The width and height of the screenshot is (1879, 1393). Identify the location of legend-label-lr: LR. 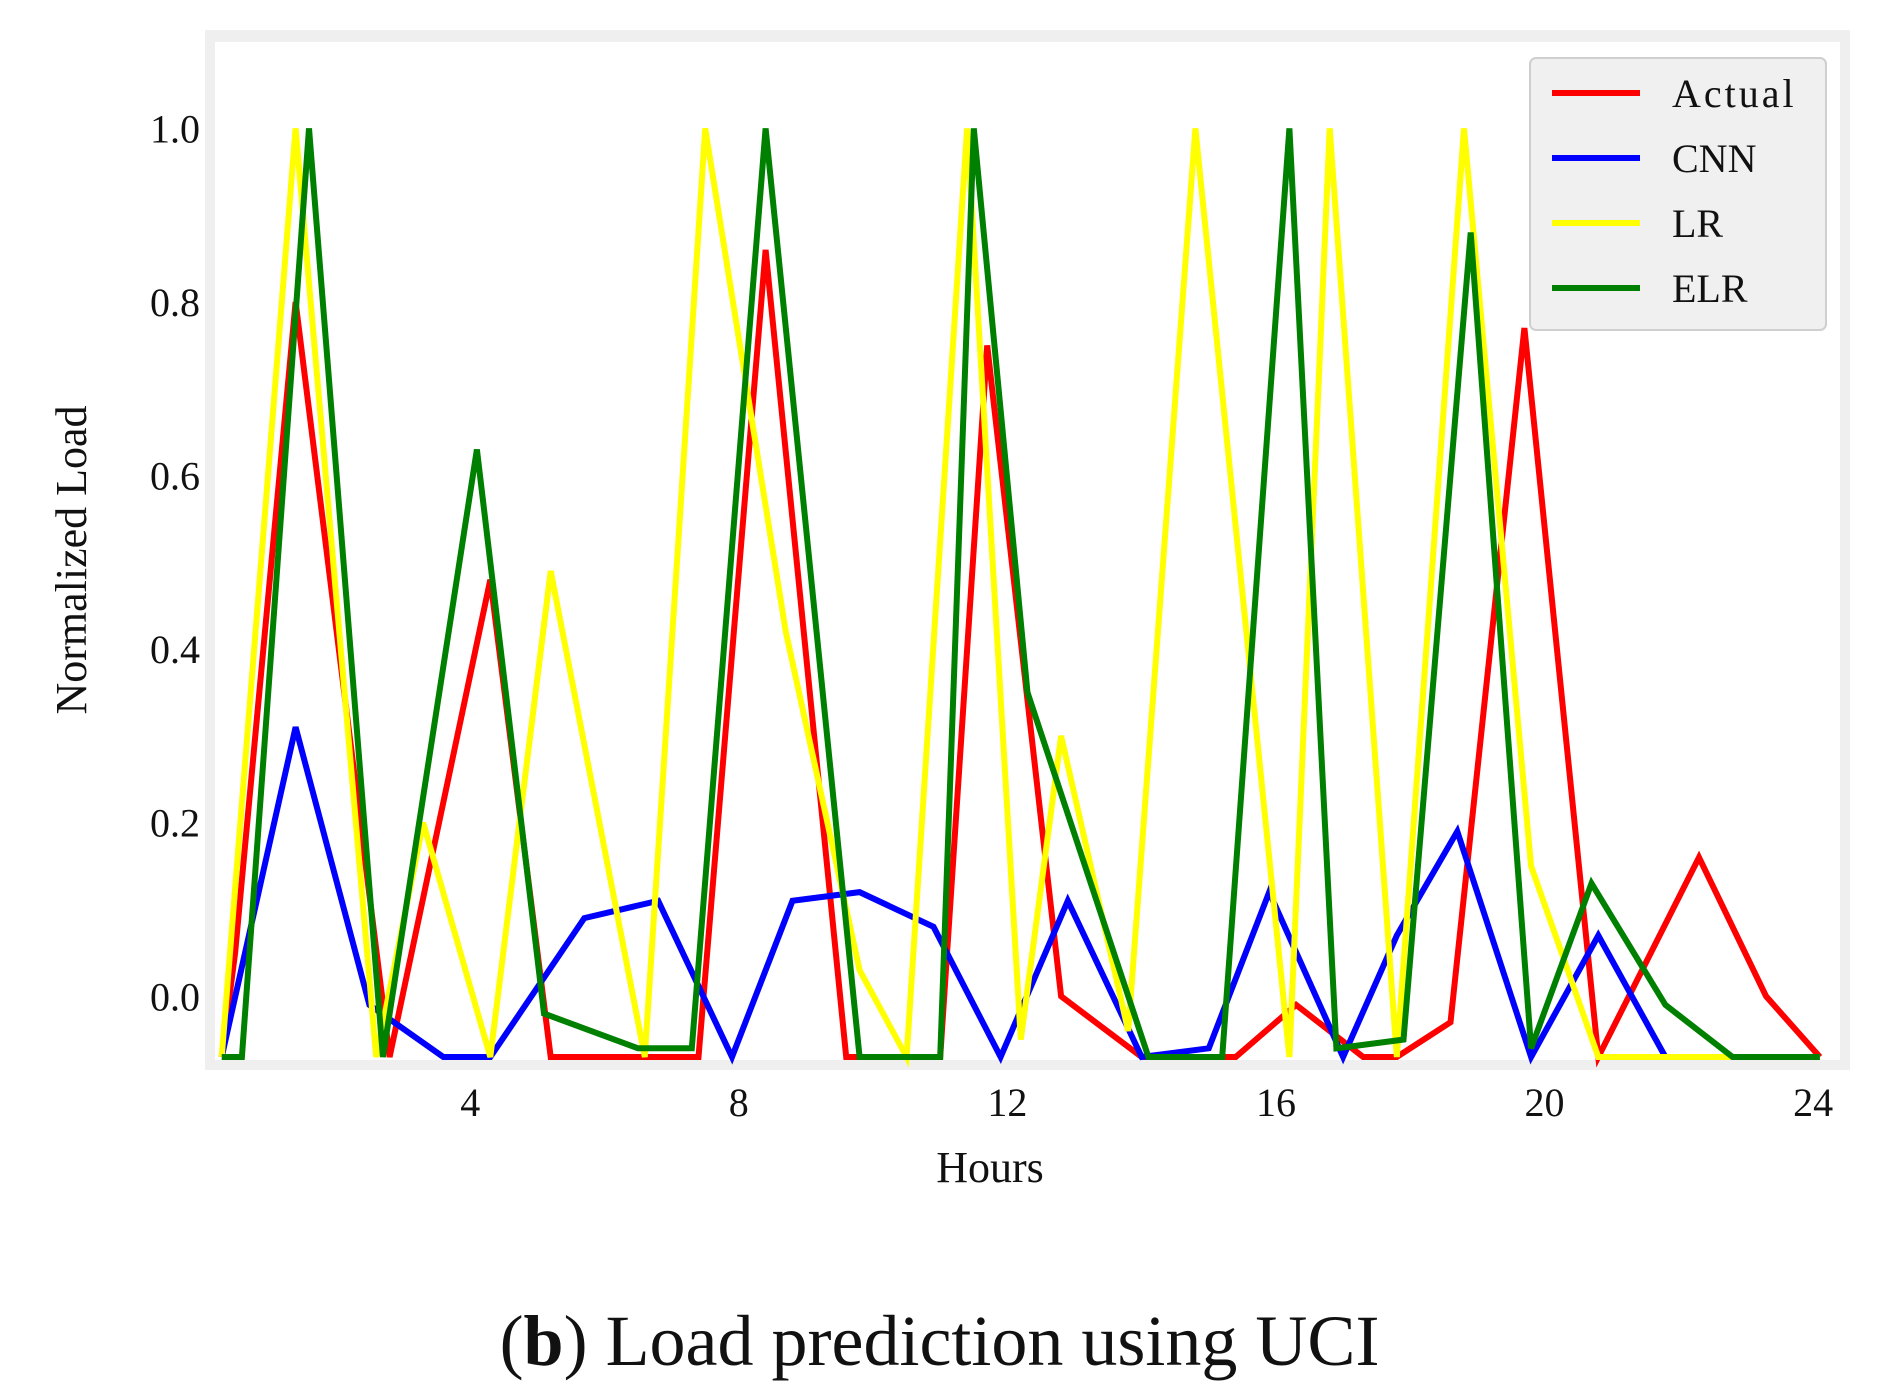
(1697, 223).